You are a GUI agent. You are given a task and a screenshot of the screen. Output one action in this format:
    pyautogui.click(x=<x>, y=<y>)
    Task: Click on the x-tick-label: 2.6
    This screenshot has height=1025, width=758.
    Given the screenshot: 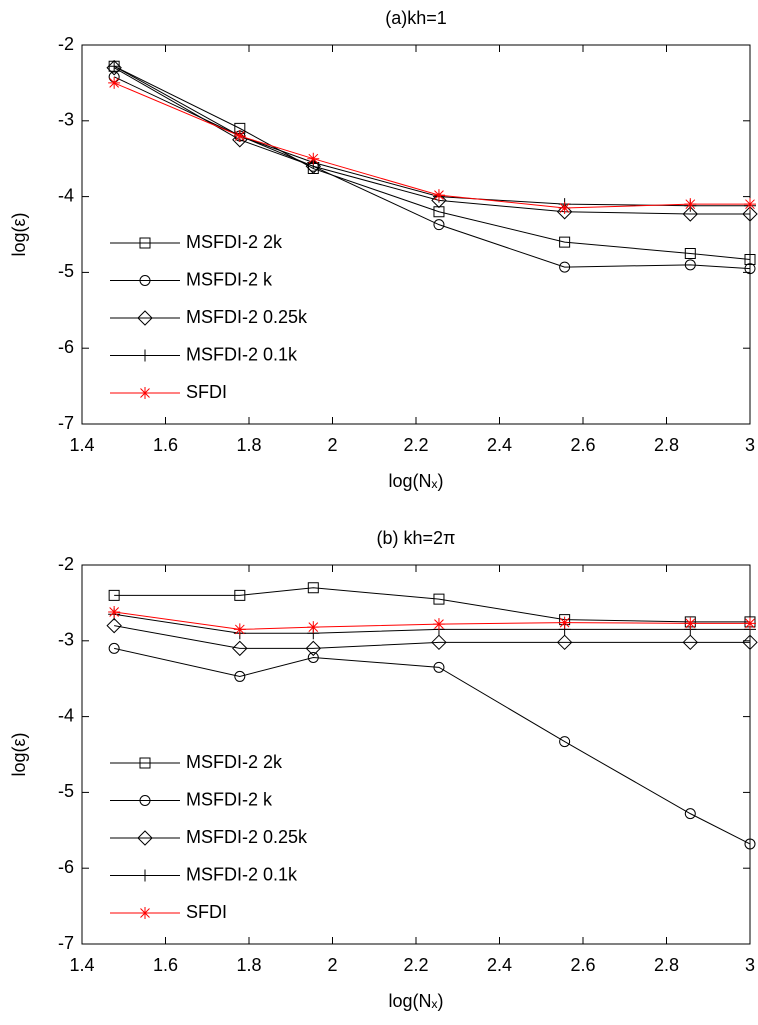 What is the action you would take?
    pyautogui.click(x=582, y=965)
    